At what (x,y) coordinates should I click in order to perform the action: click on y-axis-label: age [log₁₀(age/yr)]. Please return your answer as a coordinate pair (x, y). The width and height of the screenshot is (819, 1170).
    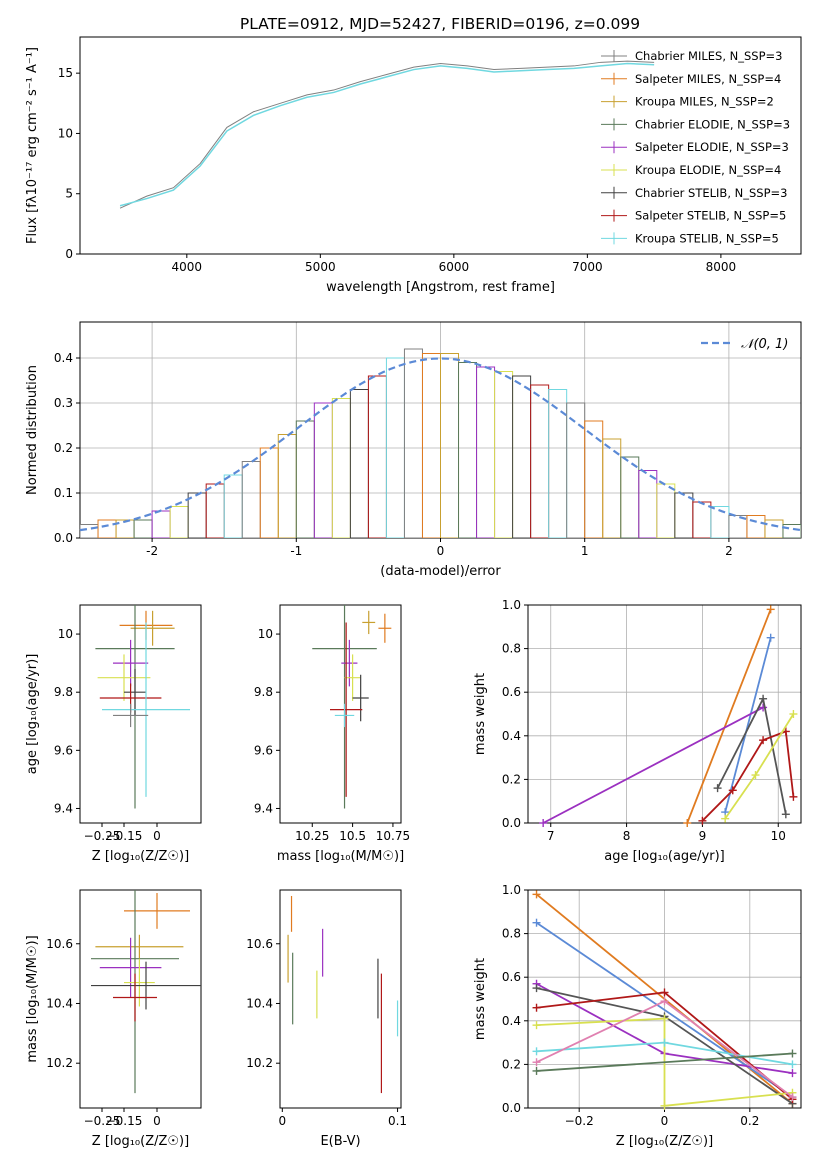
    Looking at the image, I should click on (32, 714).